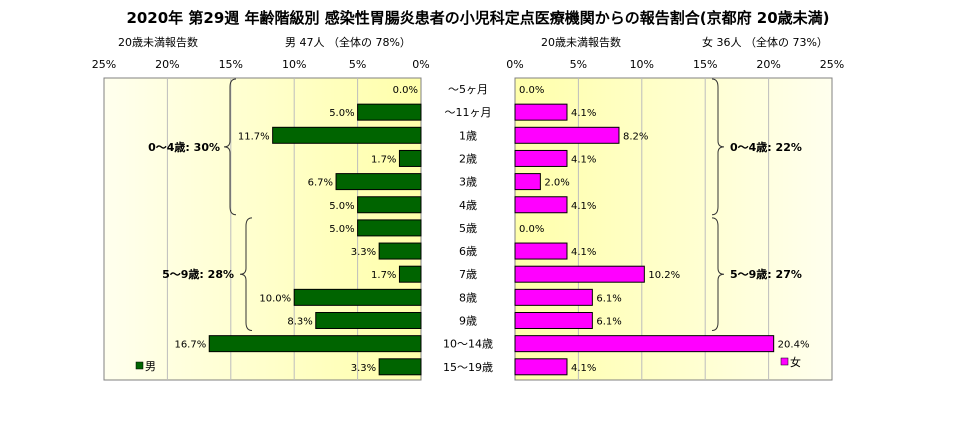  I want to click on female-header-count-label: 20歳未満報告数, so click(581, 42).